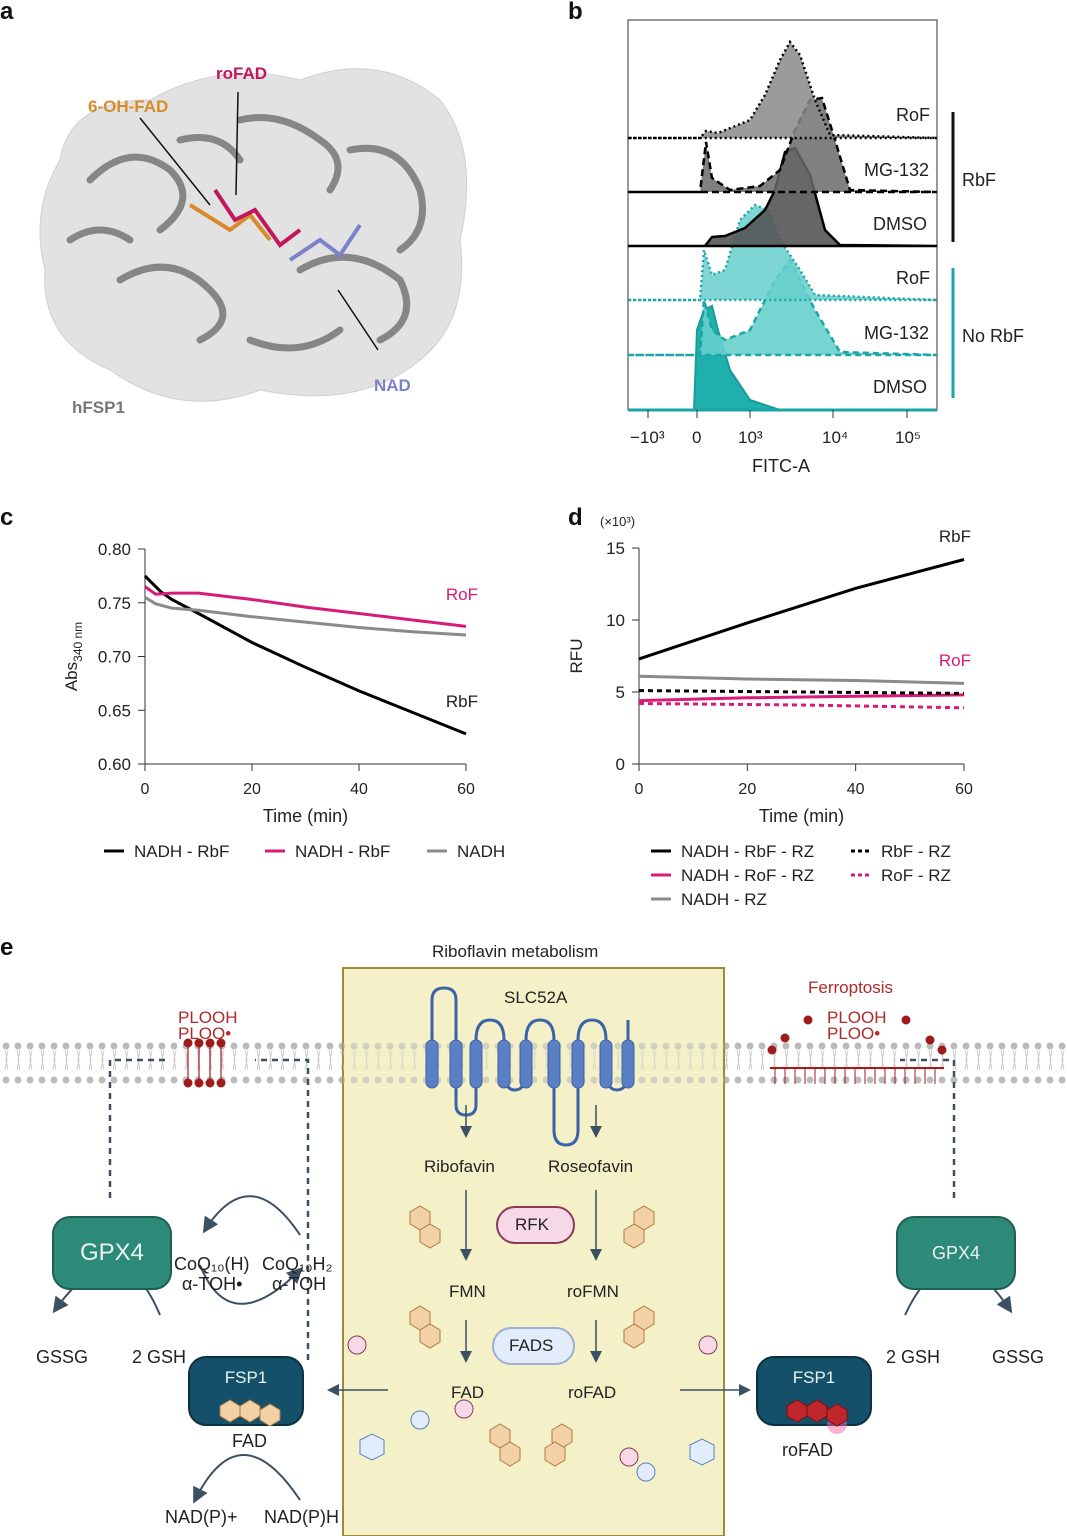  Describe the element at coordinates (857, 1017) in the screenshot. I see `plooh-right: PLOOH` at that location.